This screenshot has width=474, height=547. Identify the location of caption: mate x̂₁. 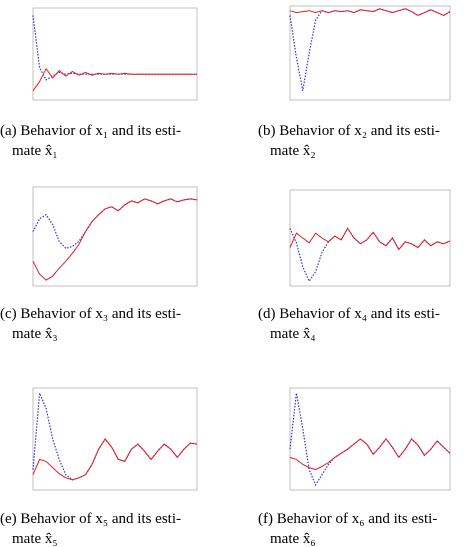
(35, 151).